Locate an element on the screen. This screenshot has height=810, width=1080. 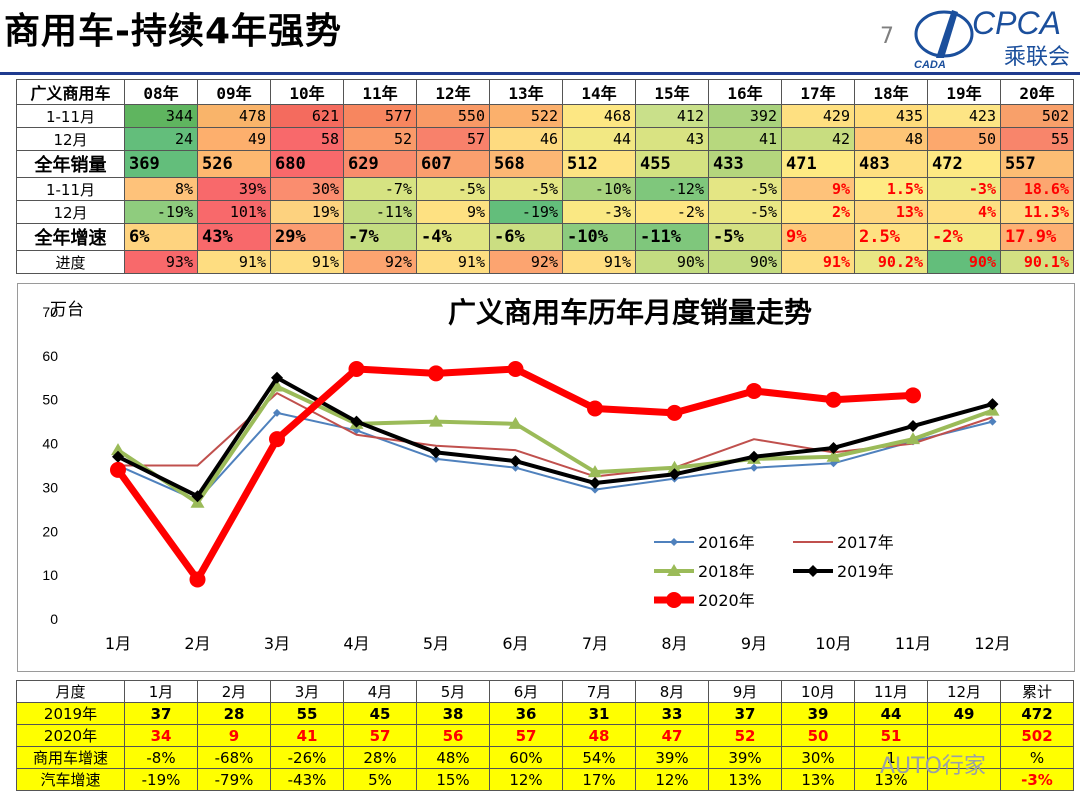
month-header: 2月 is located at coordinates (234, 691).